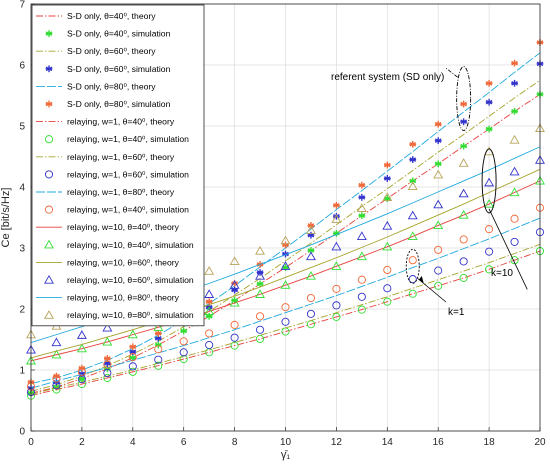  What do you see at coordinates (119, 279) in the screenshot?
I see `legend-entry: relaying, w=10, θ=60⁰, simulation` at bounding box center [119, 279].